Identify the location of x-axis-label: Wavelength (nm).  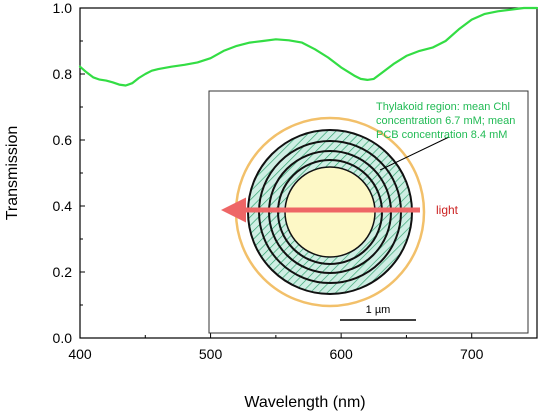
(304, 402).